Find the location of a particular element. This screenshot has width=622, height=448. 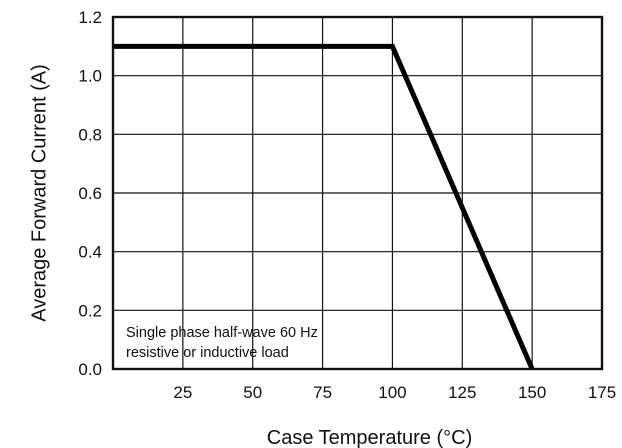

x-tick-label: 75 is located at coordinates (322, 392).